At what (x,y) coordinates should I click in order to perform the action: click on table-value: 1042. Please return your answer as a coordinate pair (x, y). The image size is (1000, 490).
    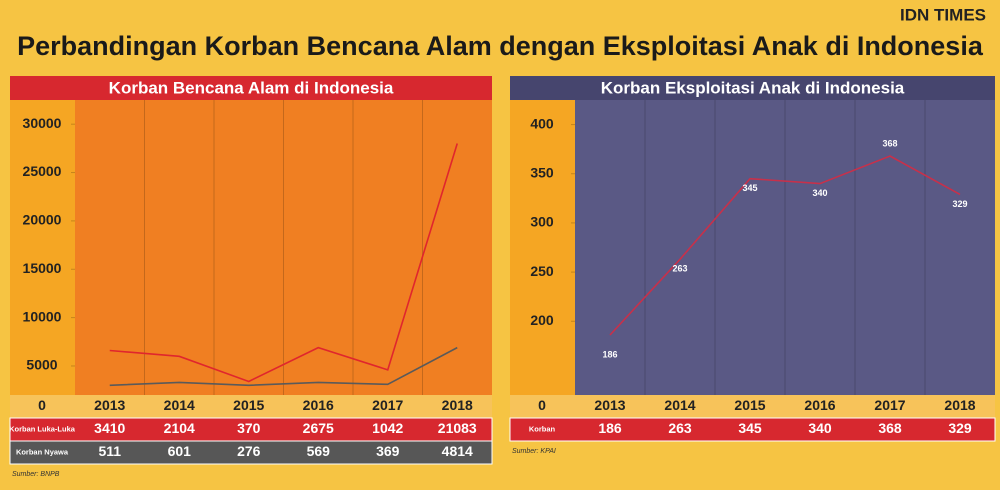
    Looking at the image, I should click on (387, 428).